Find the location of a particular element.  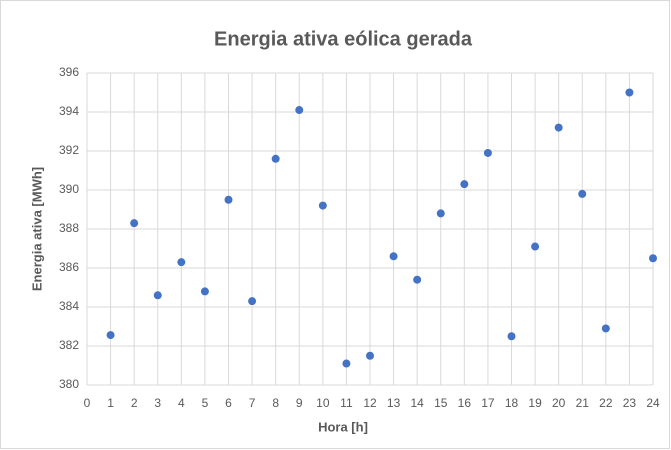

y-tick-label: 384 is located at coordinates (69, 306).